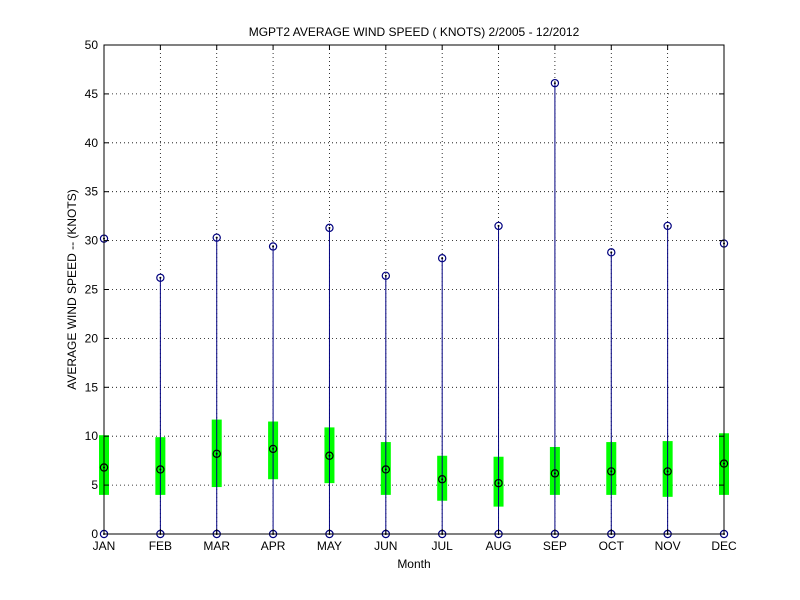 The height and width of the screenshot is (600, 800). Describe the element at coordinates (499, 546) in the screenshot. I see `x-tick-label: AUG` at that location.